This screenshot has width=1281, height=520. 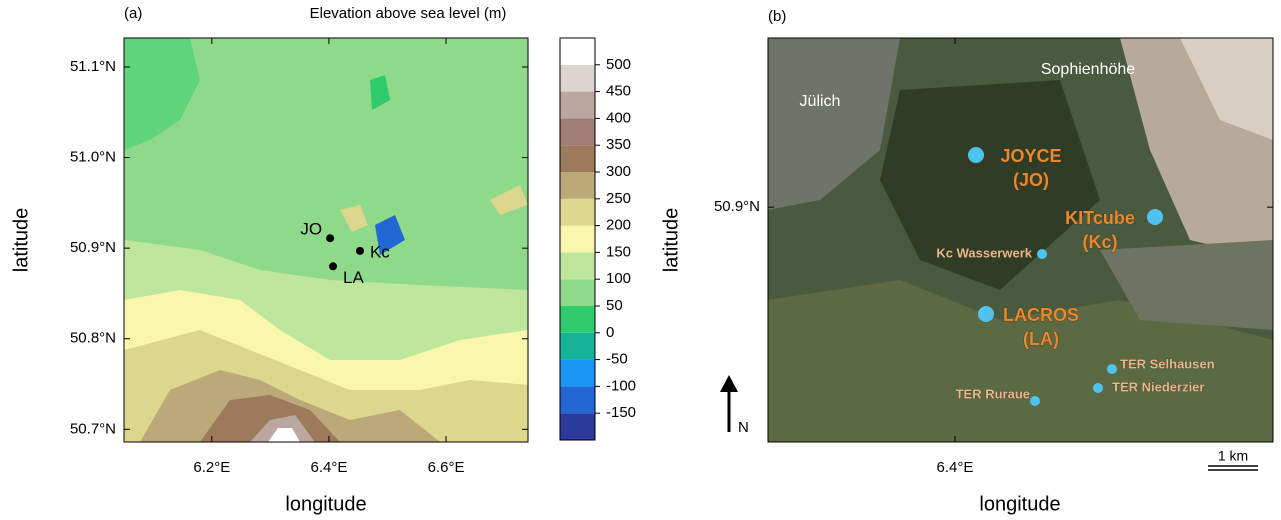 I want to click on station-label: TER Selhausen, so click(x=1167, y=363).